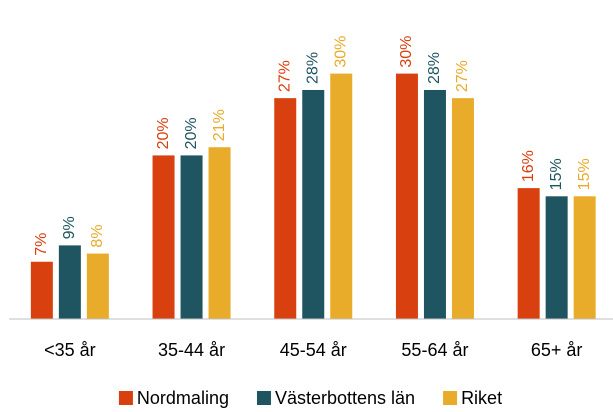 This screenshot has height=412, width=613. What do you see at coordinates (434, 350) in the screenshot?
I see `x-tick-label: 55-64 år` at bounding box center [434, 350].